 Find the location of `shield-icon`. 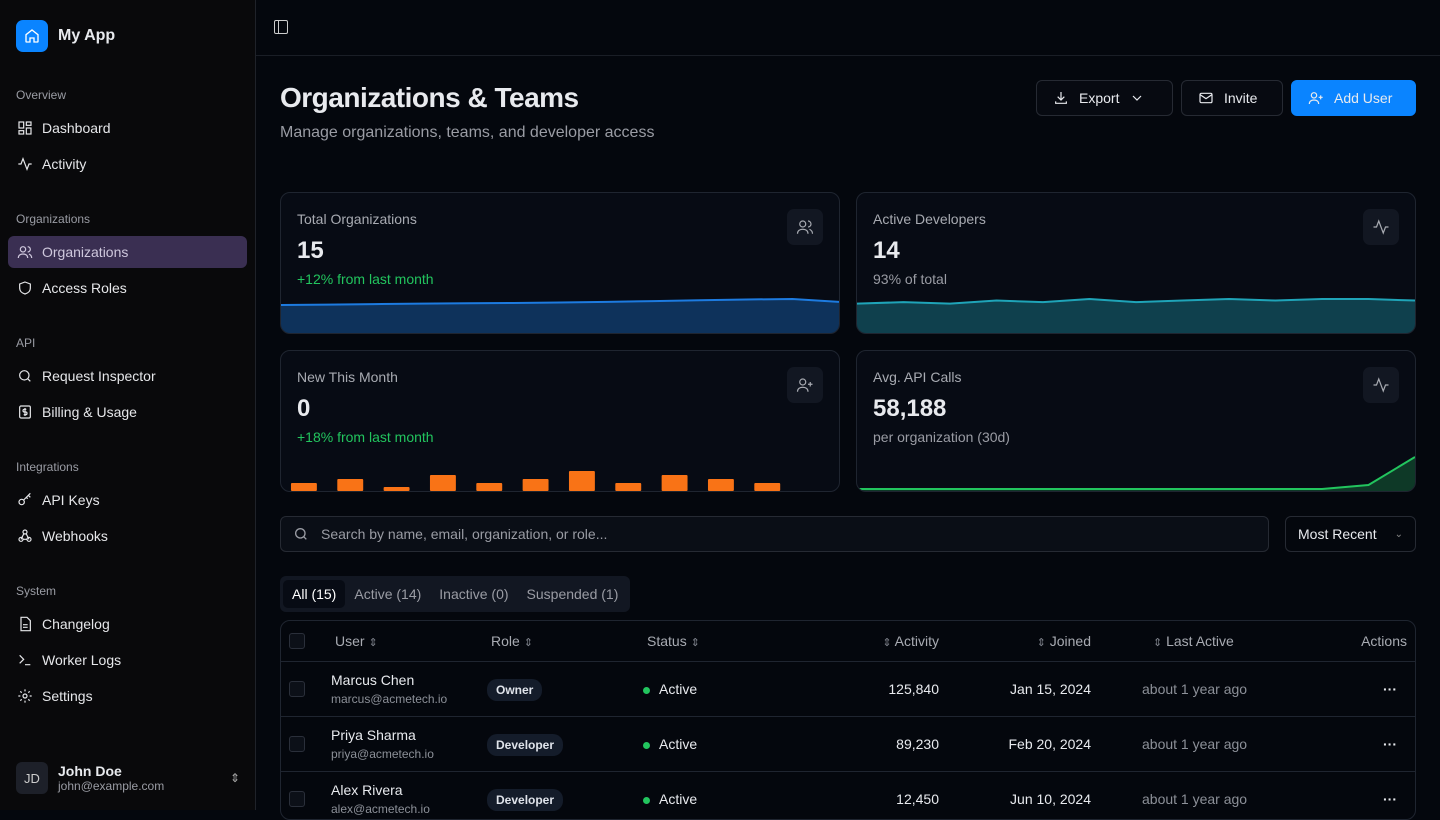

shield-icon is located at coordinates (25, 288).